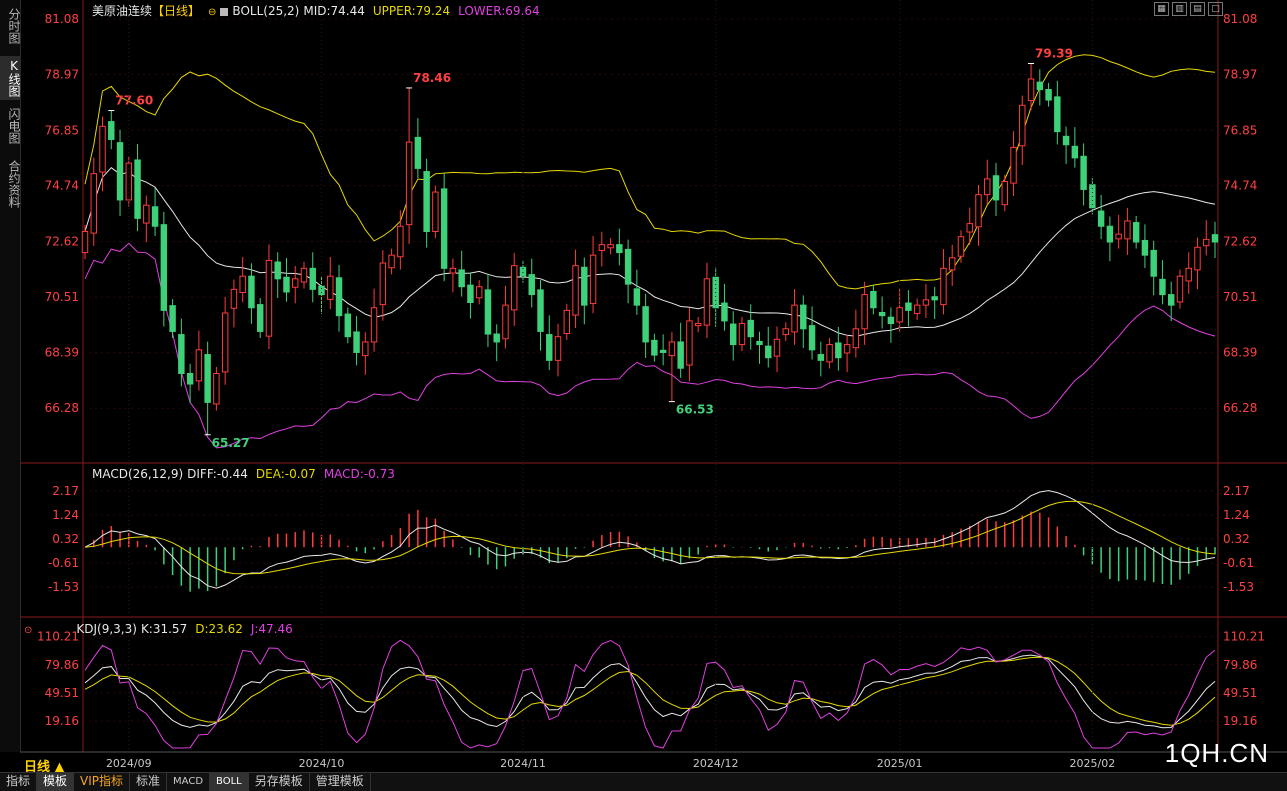 This screenshot has width=1287, height=791. I want to click on macd-y-tick-left: 0.32, so click(65, 539).